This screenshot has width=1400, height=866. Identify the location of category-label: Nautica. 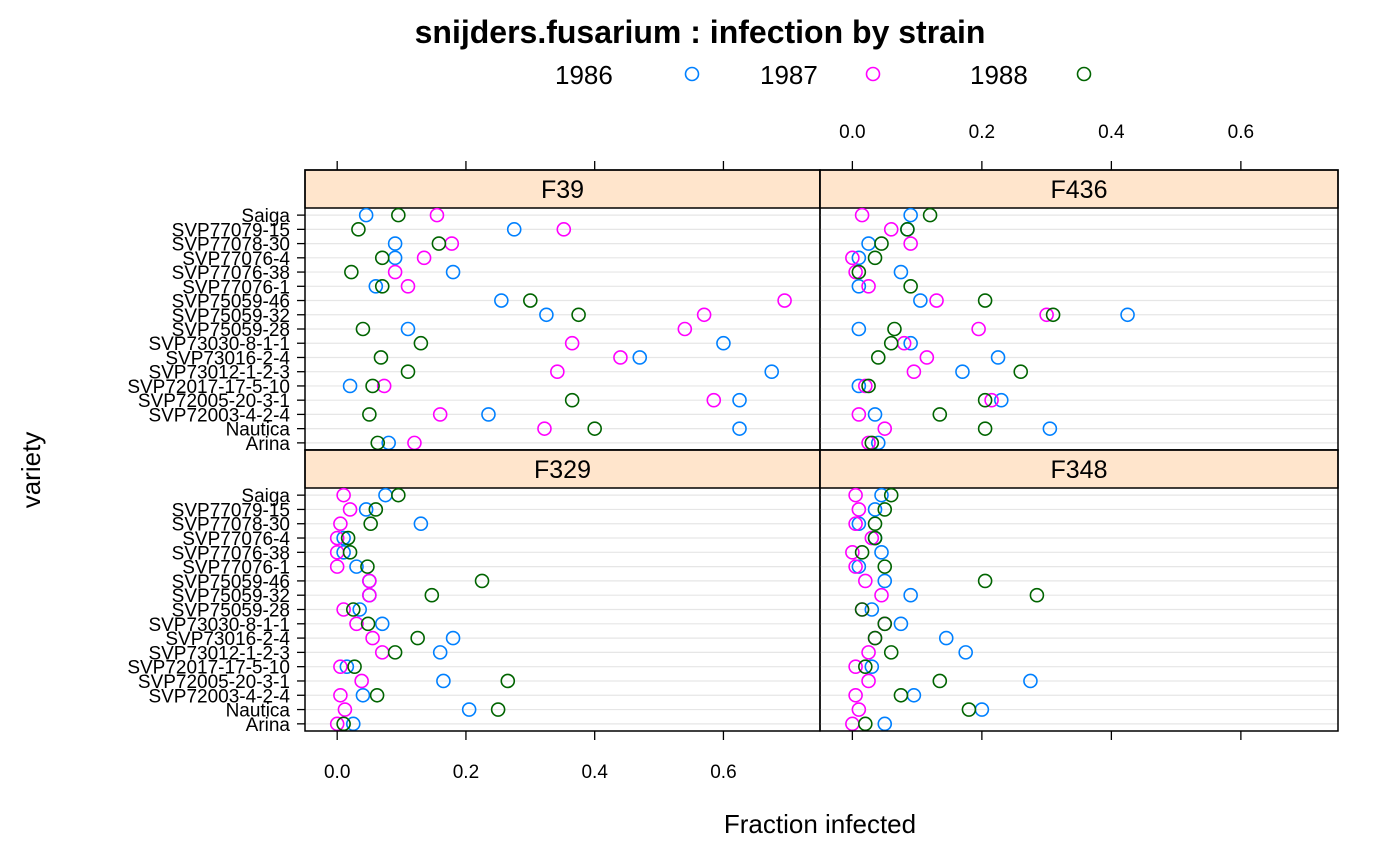
(258, 430).